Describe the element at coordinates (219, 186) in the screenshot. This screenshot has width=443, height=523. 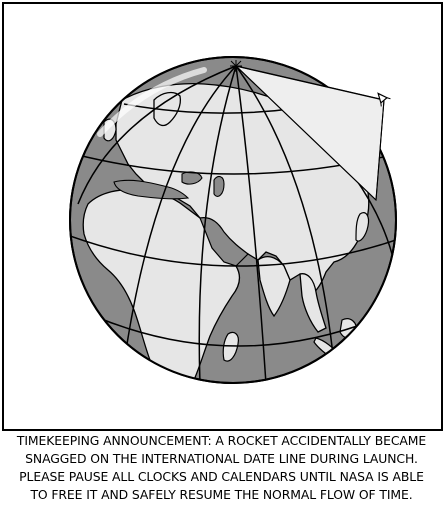
I see `land-caspian-sea` at that location.